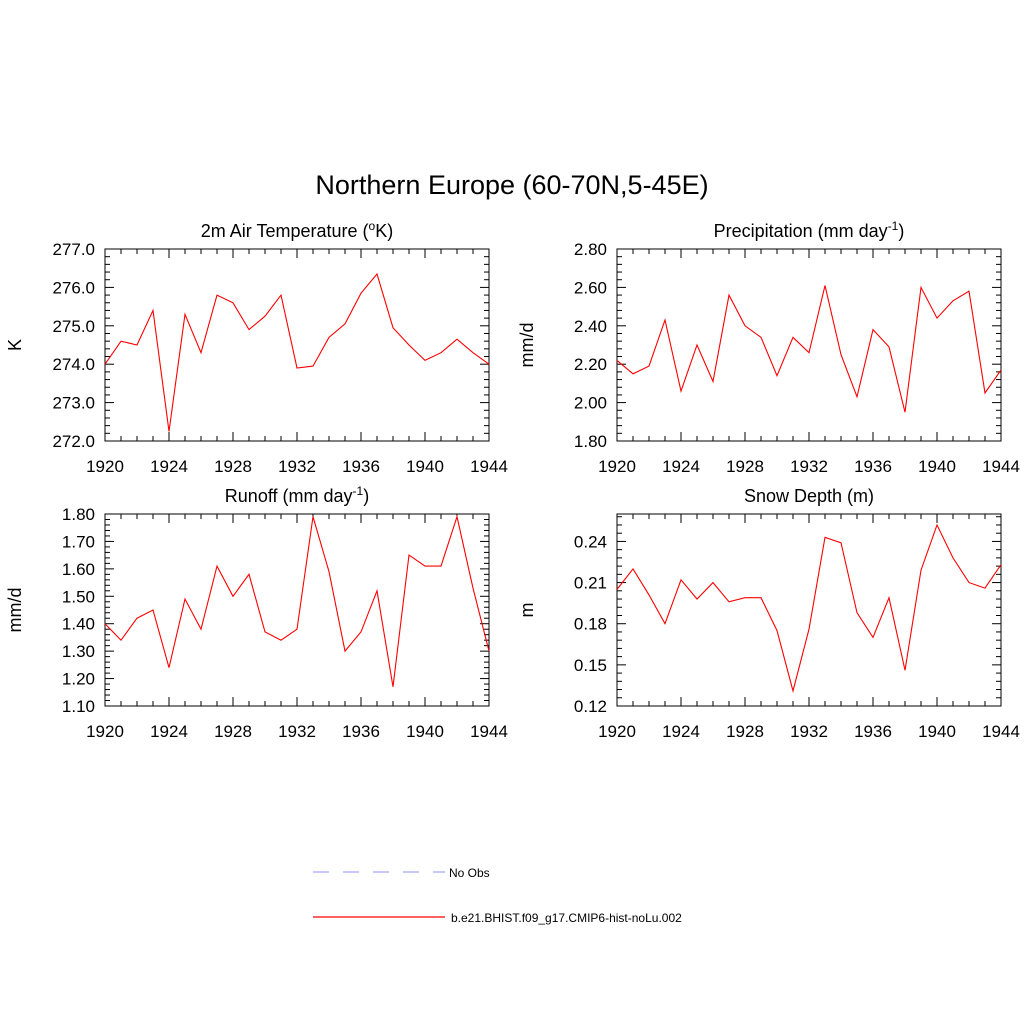  What do you see at coordinates (73, 403) in the screenshot?
I see `y-tick-label: 273.0` at bounding box center [73, 403].